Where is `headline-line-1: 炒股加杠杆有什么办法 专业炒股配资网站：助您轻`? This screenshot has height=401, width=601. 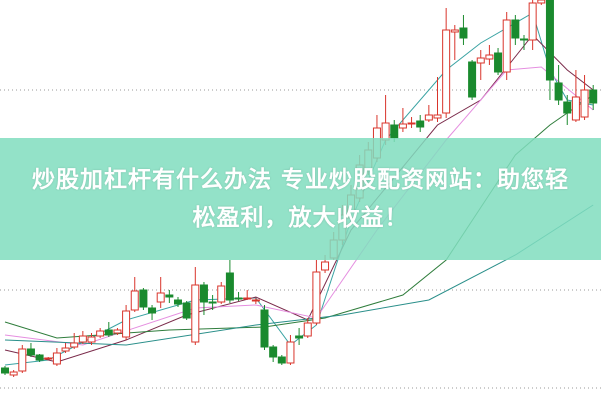
headline-line-1: 炒股加杠杆有什么办法 专业炒股配资网站：助您轻 is located at coordinates (300, 180).